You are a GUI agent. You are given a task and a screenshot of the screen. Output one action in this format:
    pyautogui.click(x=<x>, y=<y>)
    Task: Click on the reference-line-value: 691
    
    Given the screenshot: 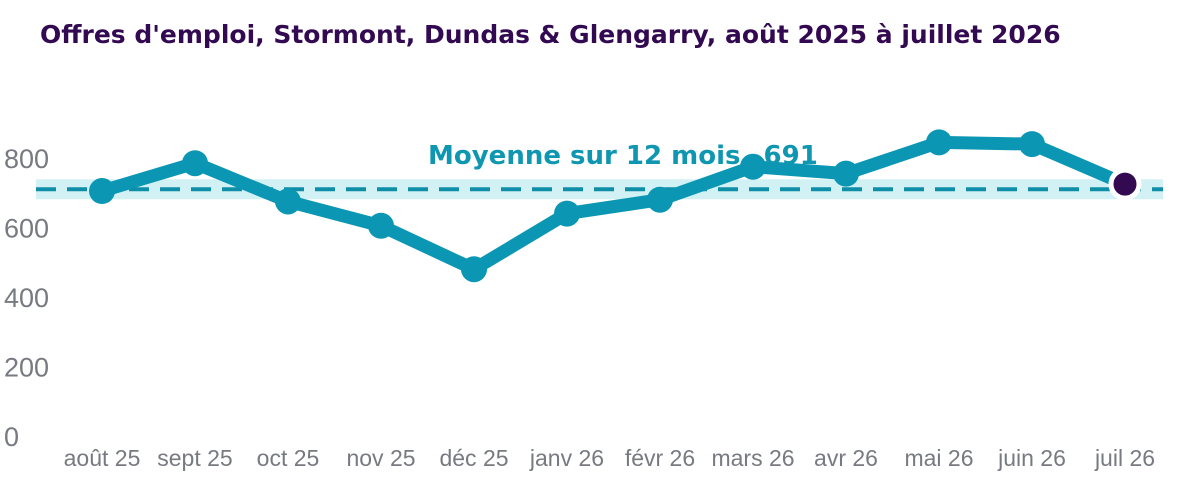 What is the action you would take?
    pyautogui.click(x=791, y=156)
    